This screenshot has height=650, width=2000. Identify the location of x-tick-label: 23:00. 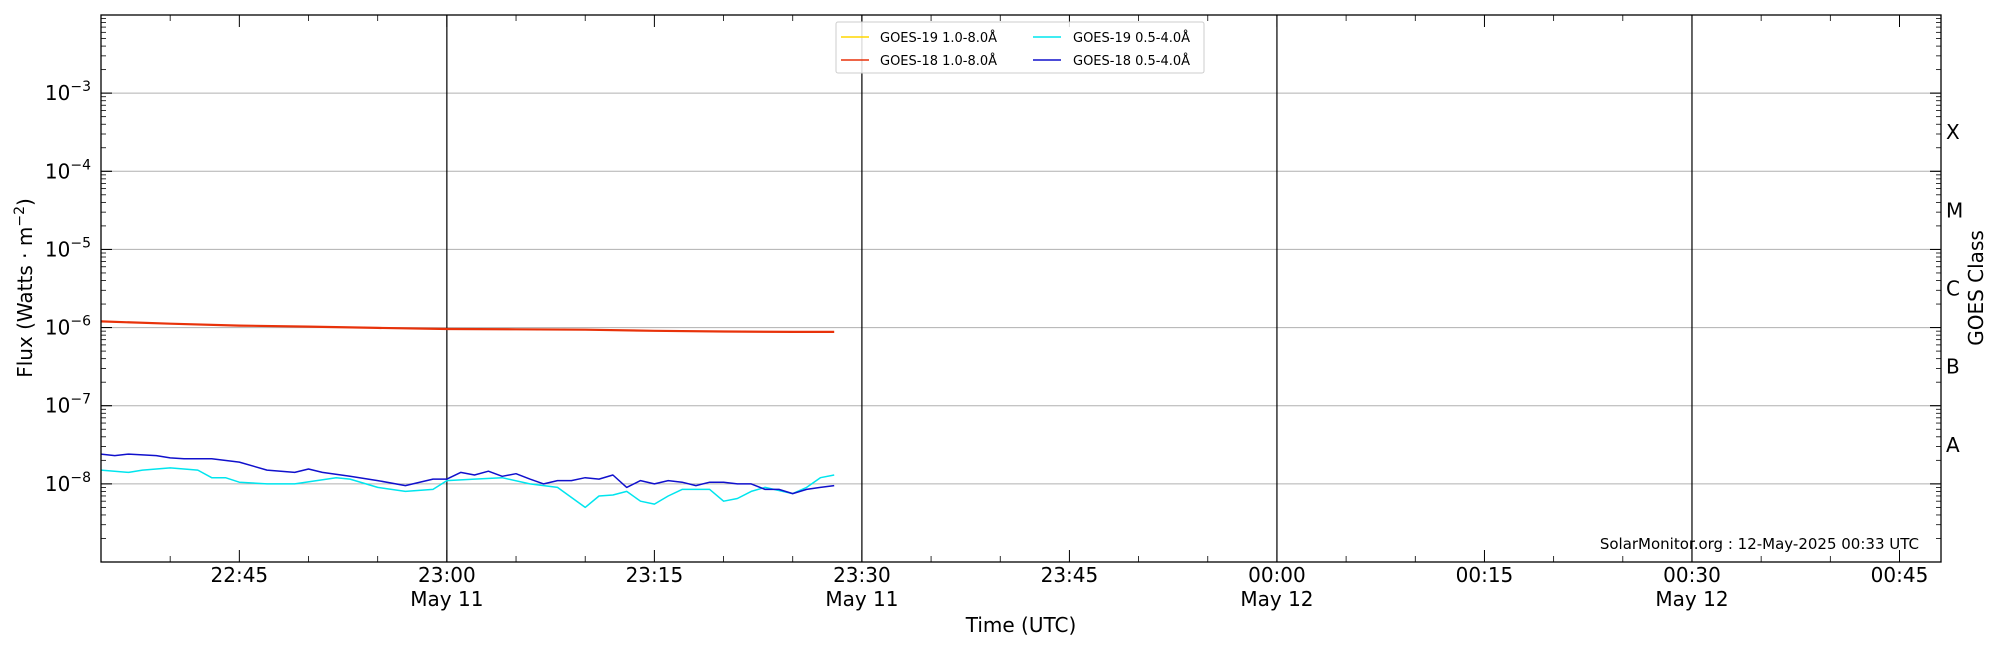
(447, 575).